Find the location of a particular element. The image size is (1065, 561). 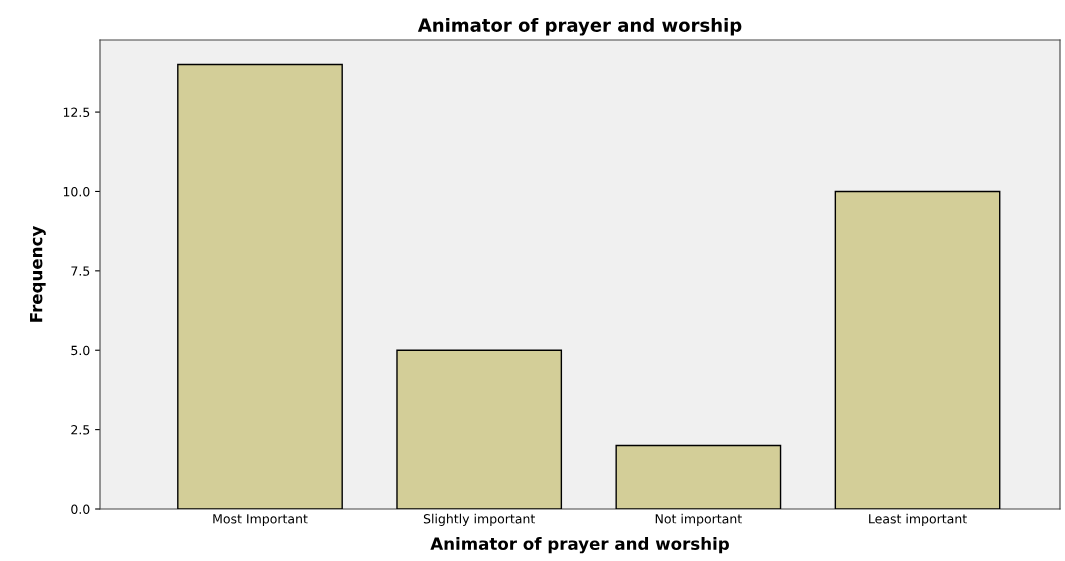

chart-title: Animator of prayer and worship is located at coordinates (579, 26).